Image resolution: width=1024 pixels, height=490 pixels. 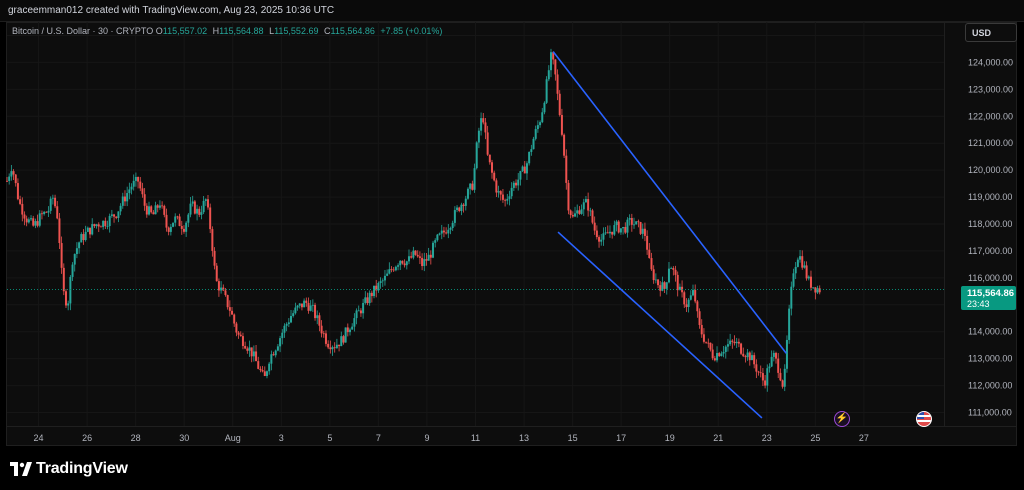 I want to click on currency-button: USD, so click(x=991, y=32).